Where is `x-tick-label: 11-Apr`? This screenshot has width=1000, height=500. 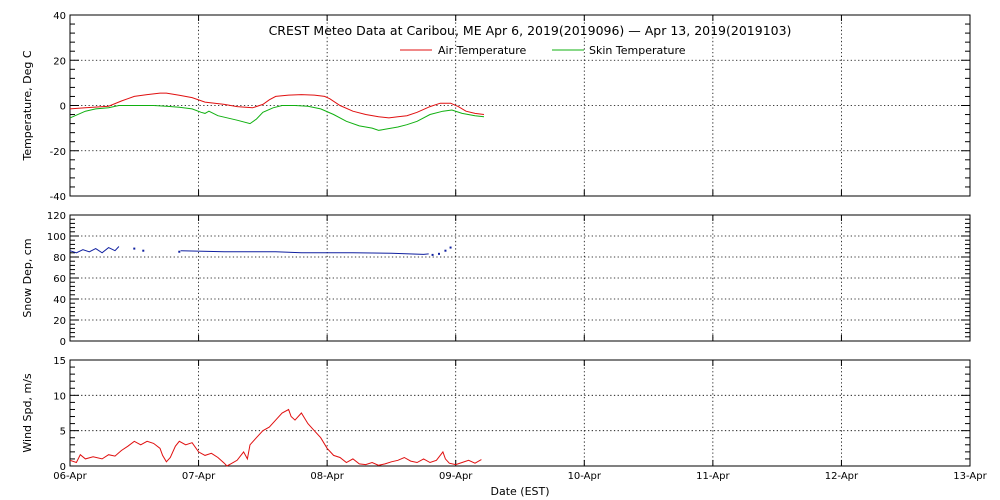 x-tick-label: 11-Apr is located at coordinates (713, 476).